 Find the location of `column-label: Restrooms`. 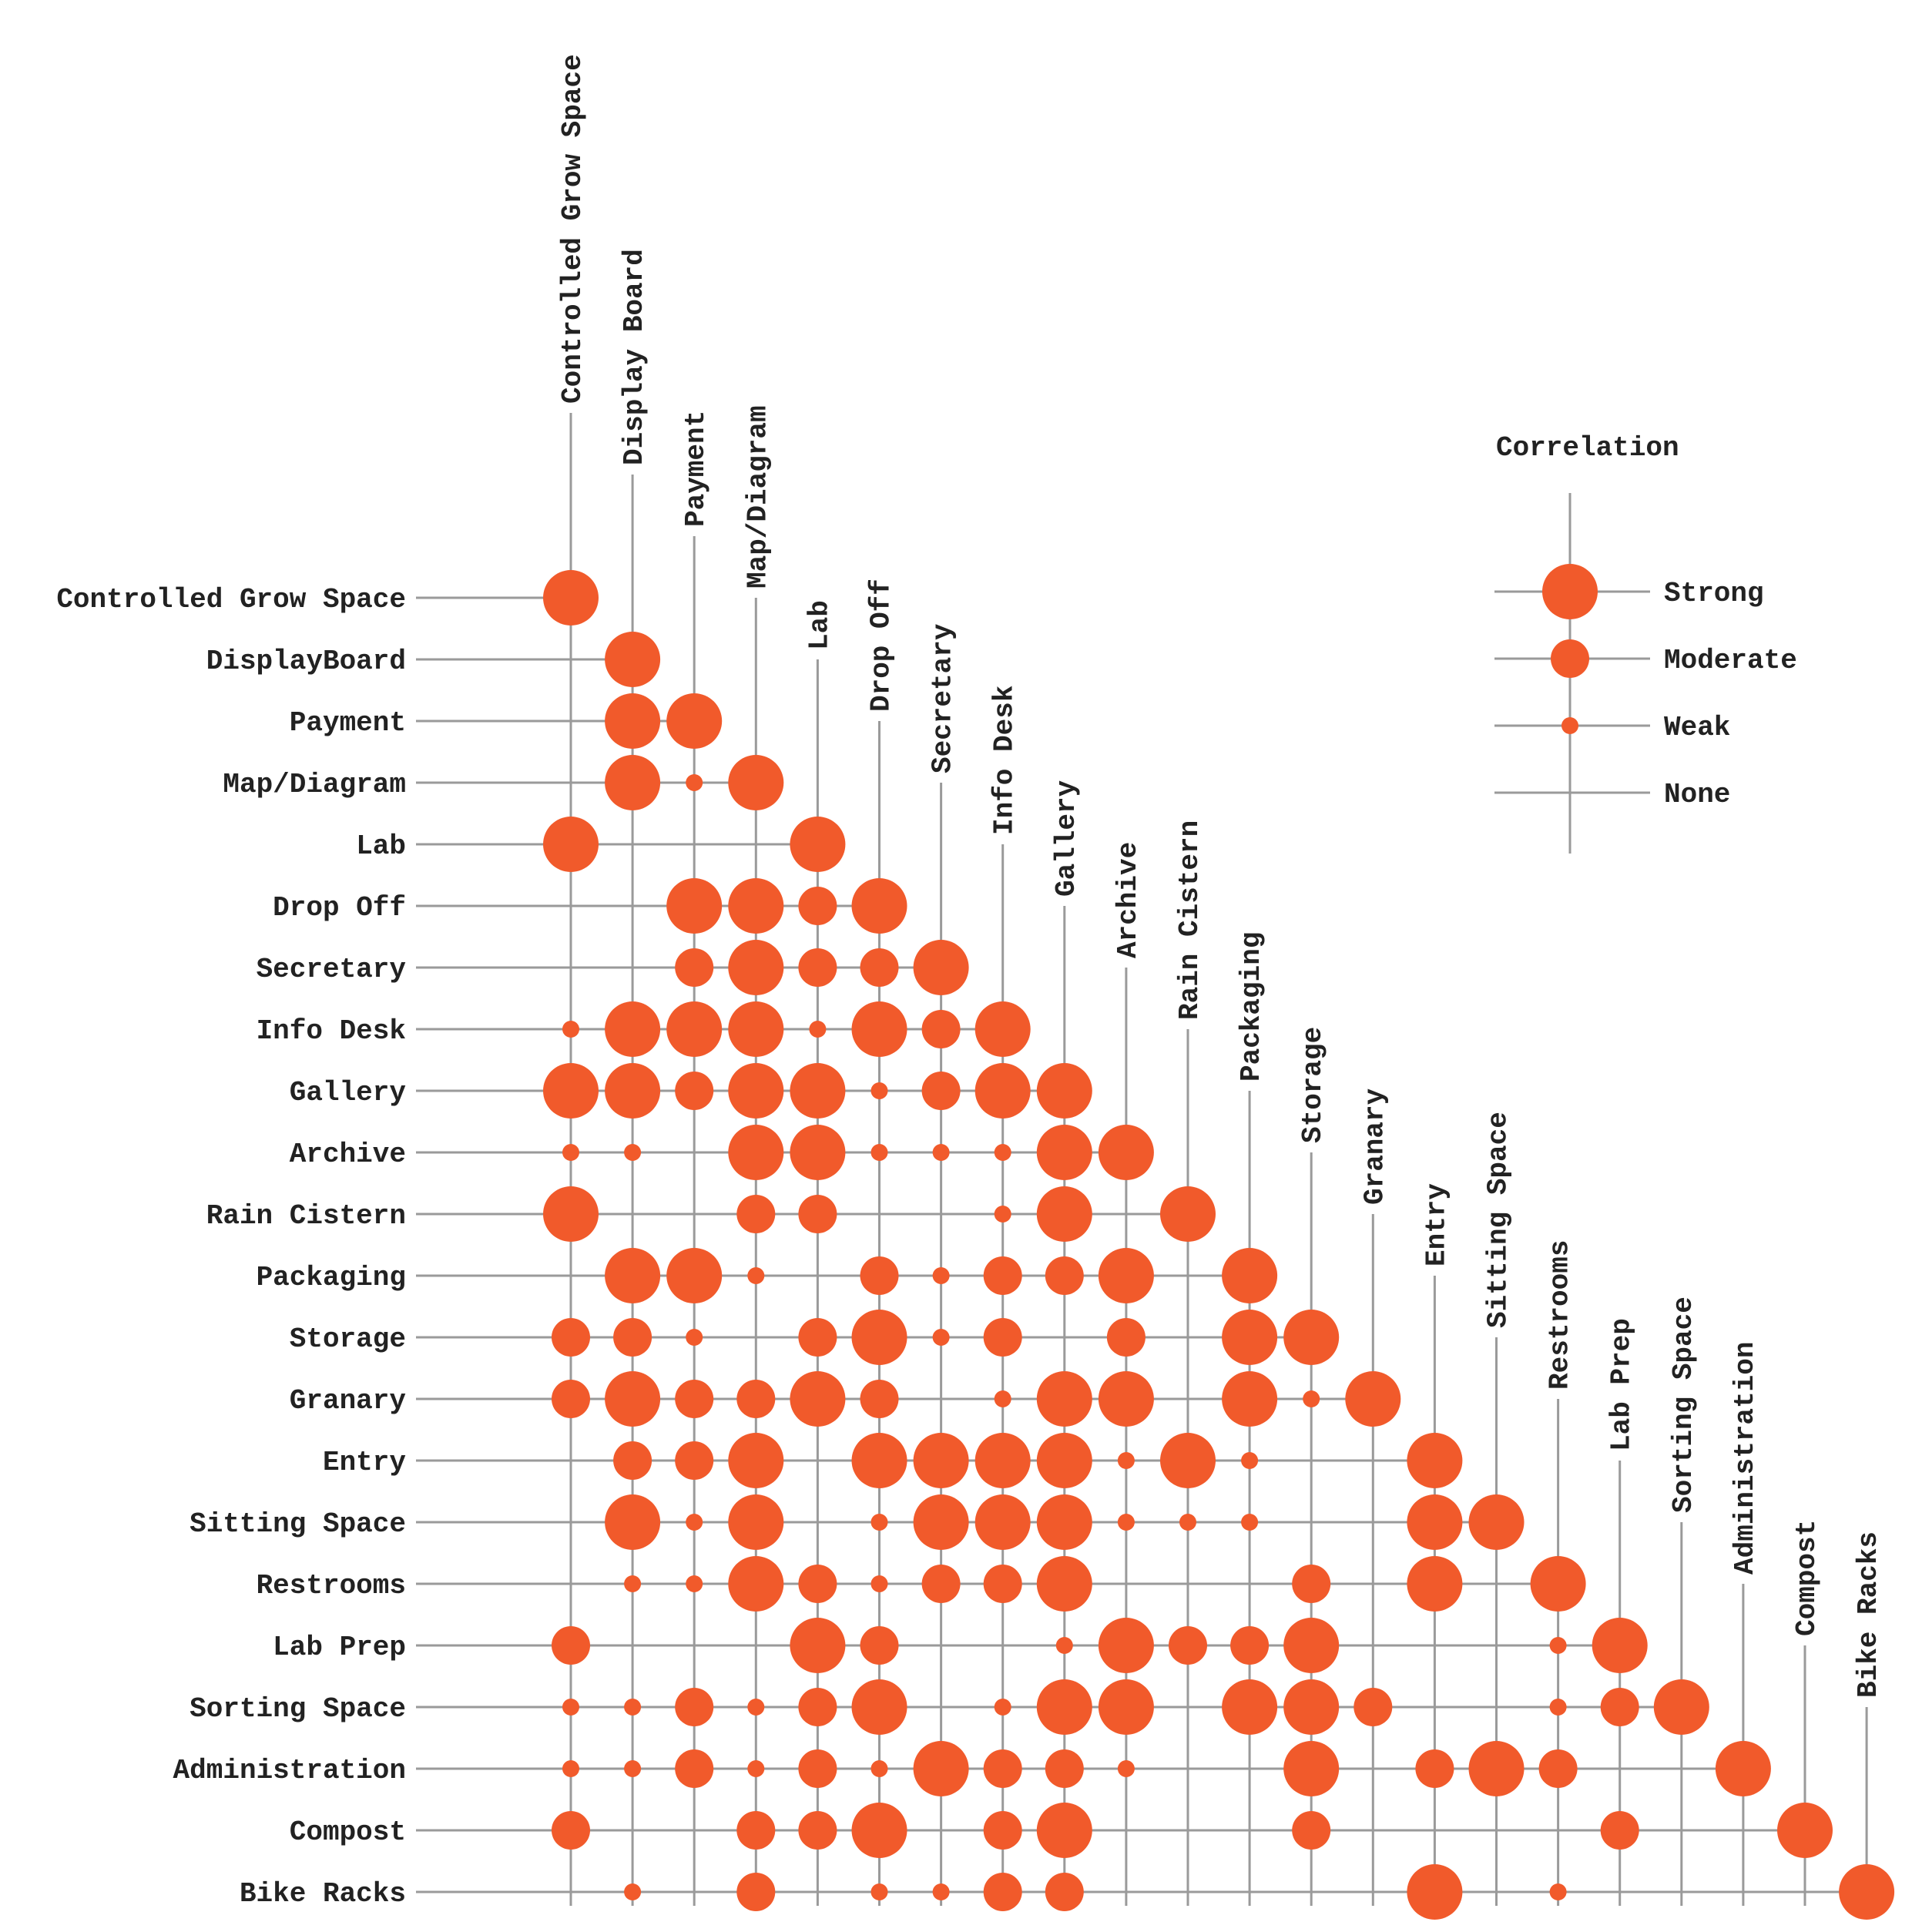

column-label: Restrooms is located at coordinates (1560, 1315).